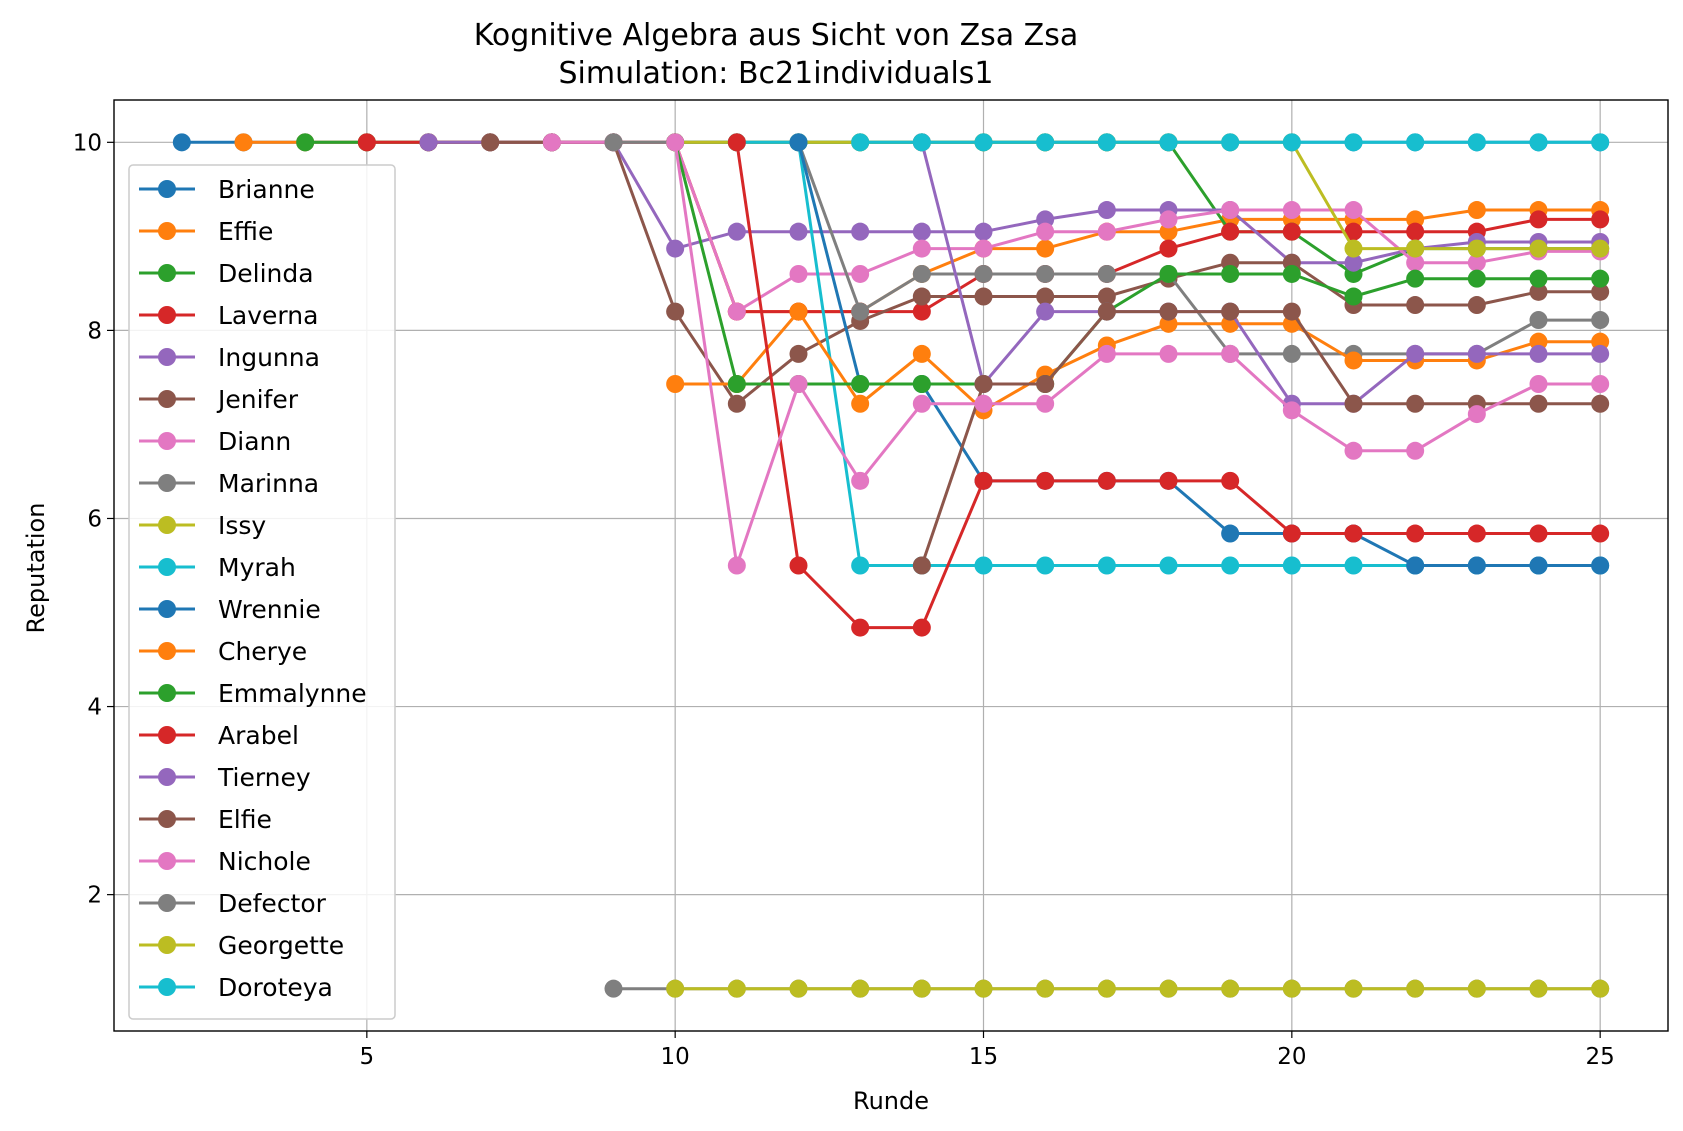 This screenshot has height=1131, width=1683. Describe the element at coordinates (36, 568) in the screenshot. I see `y-axis-label: Reputation` at that location.